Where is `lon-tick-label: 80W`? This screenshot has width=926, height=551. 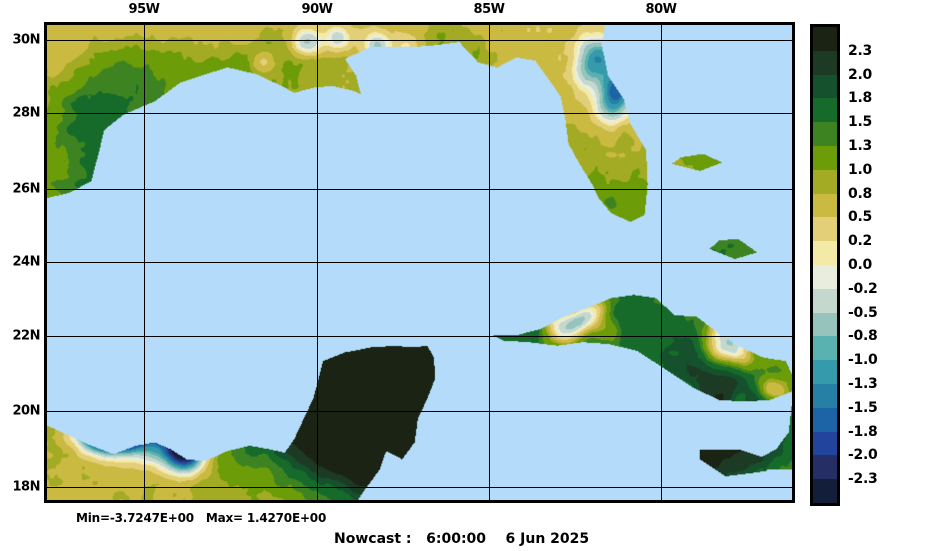
lon-tick-label: 80W is located at coordinates (661, 9).